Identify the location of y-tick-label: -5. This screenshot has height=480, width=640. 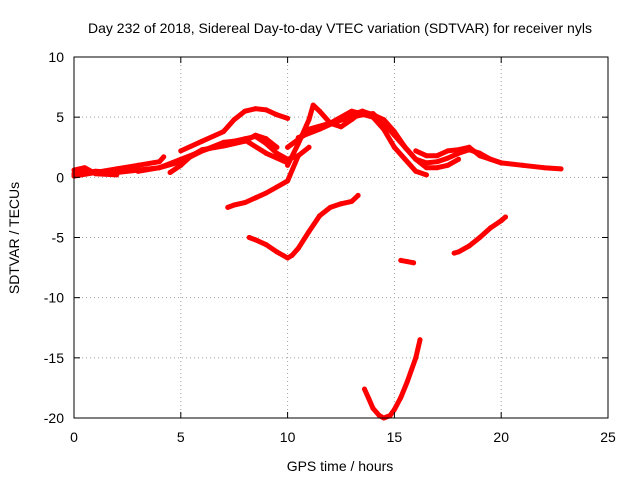
(58, 238).